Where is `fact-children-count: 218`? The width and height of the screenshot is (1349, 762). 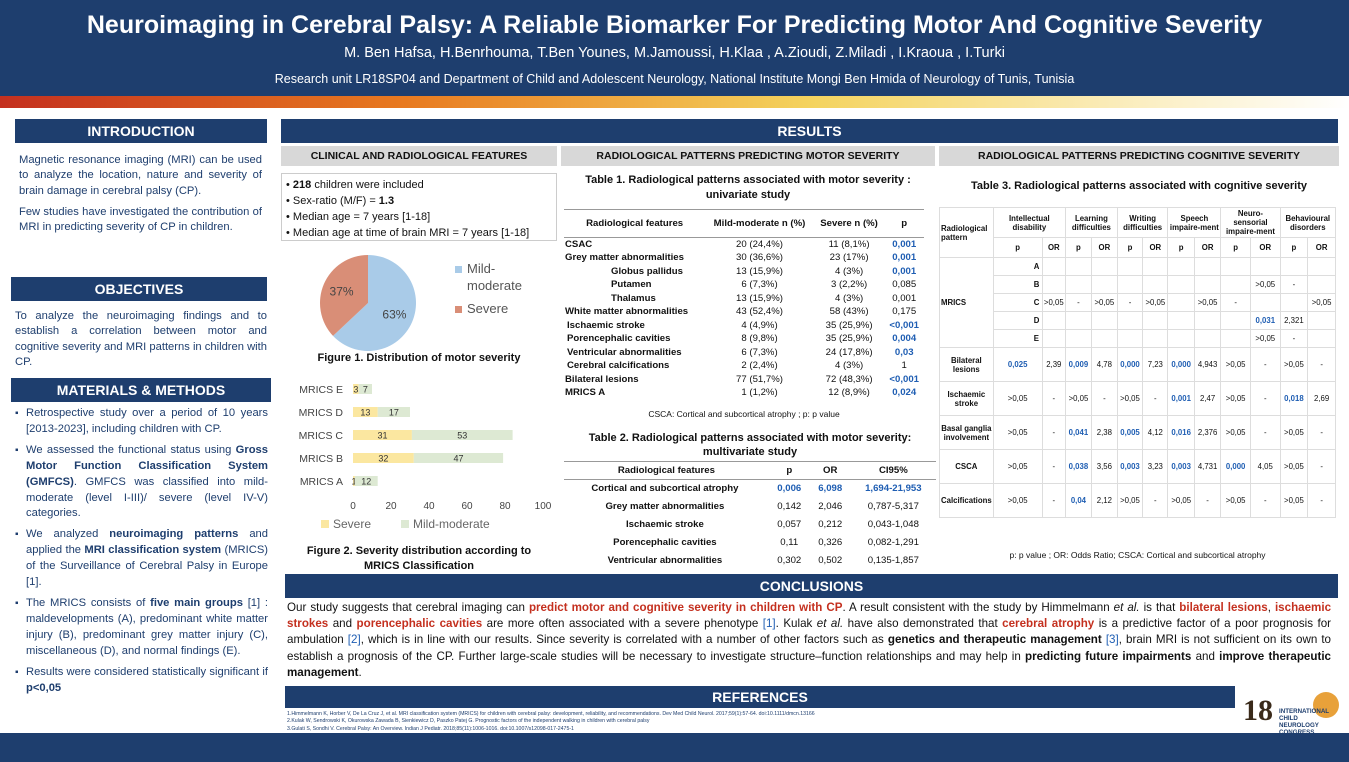
fact-children-count: 218 is located at coordinates (302, 185).